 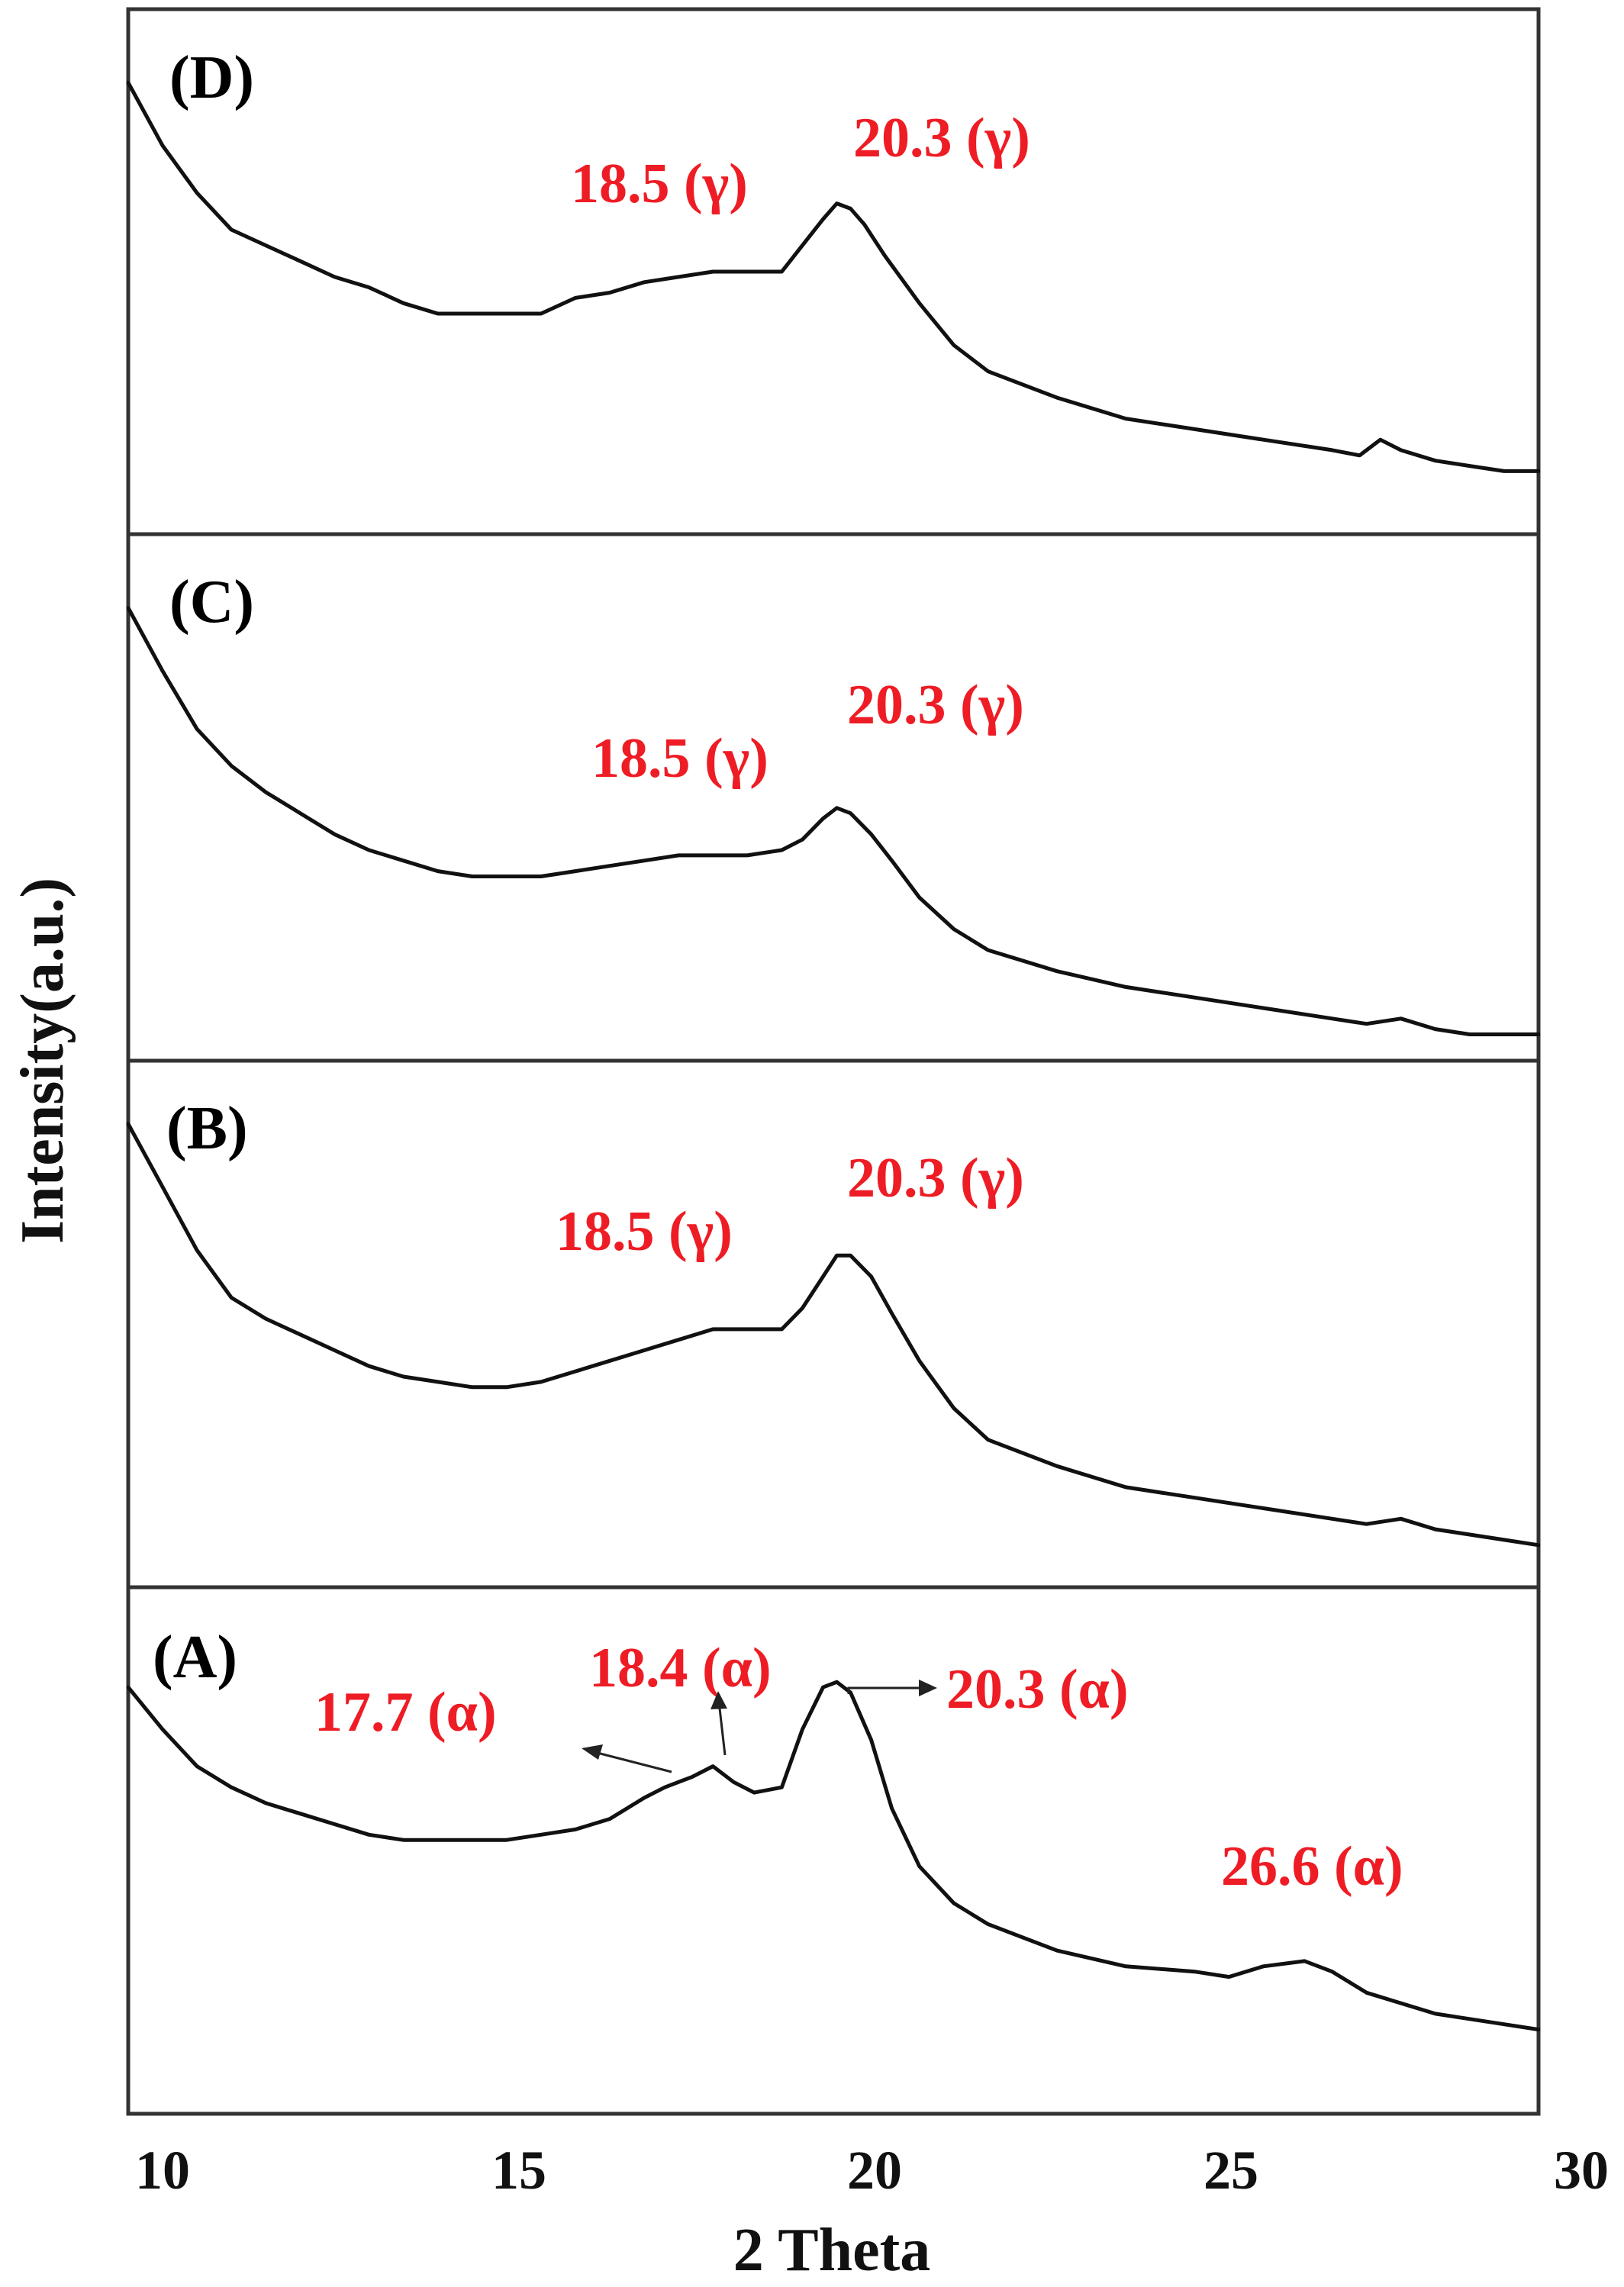 What do you see at coordinates (834, 276) in the screenshot?
I see `trace-panel-d` at bounding box center [834, 276].